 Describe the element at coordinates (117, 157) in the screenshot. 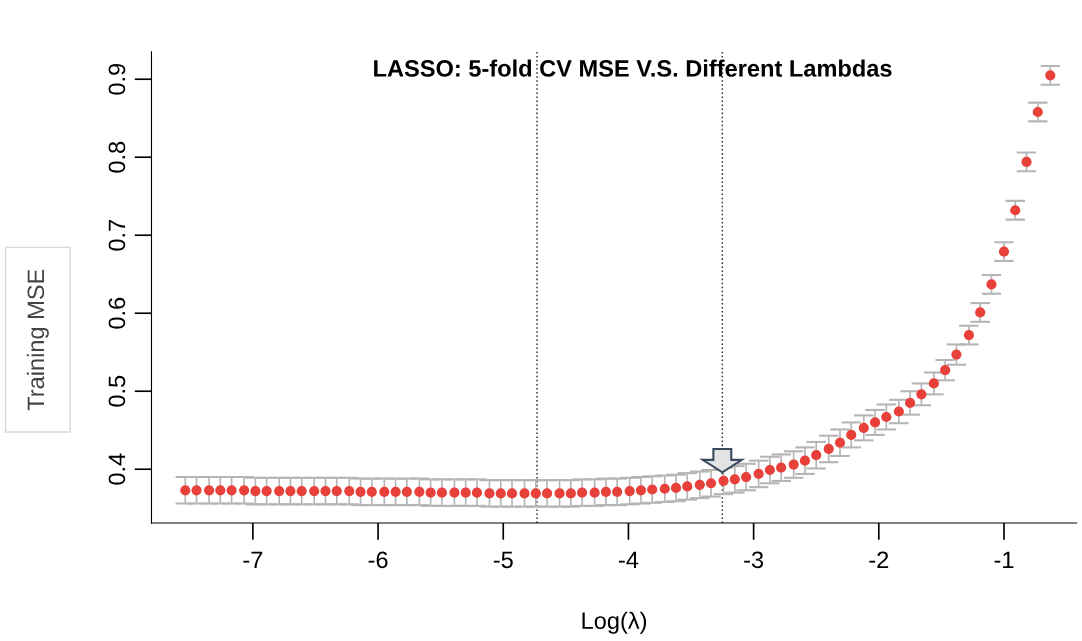

I see `y-tick-label: 0.8` at that location.